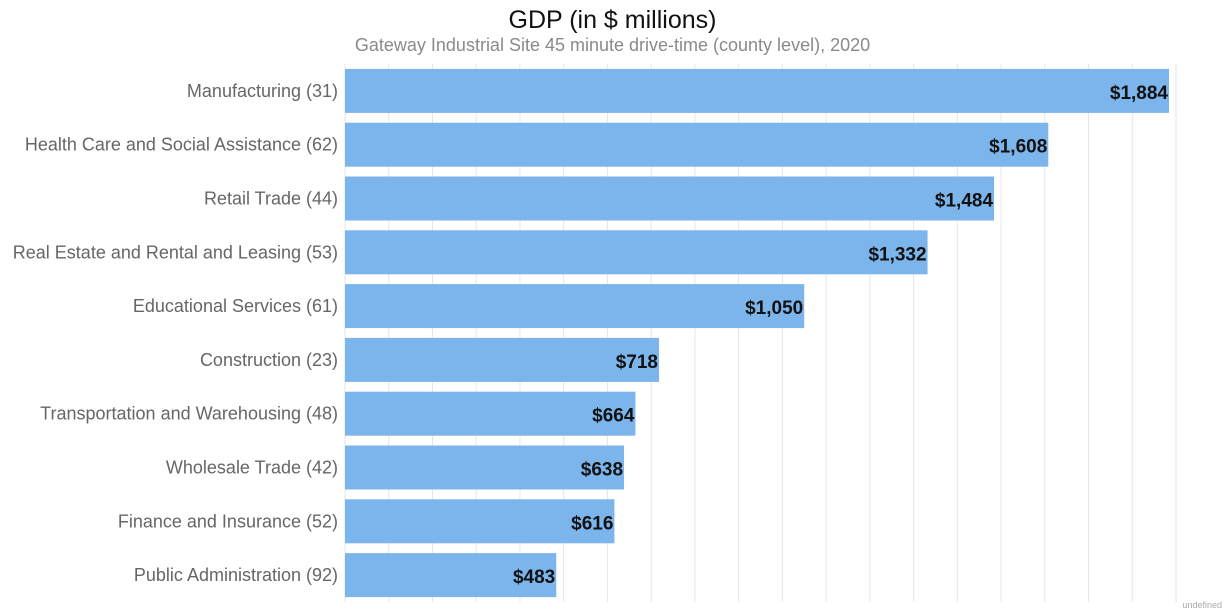 This screenshot has width=1225, height=609. What do you see at coordinates (1202, 604) in the screenshot?
I see `footer-note: undefined` at bounding box center [1202, 604].